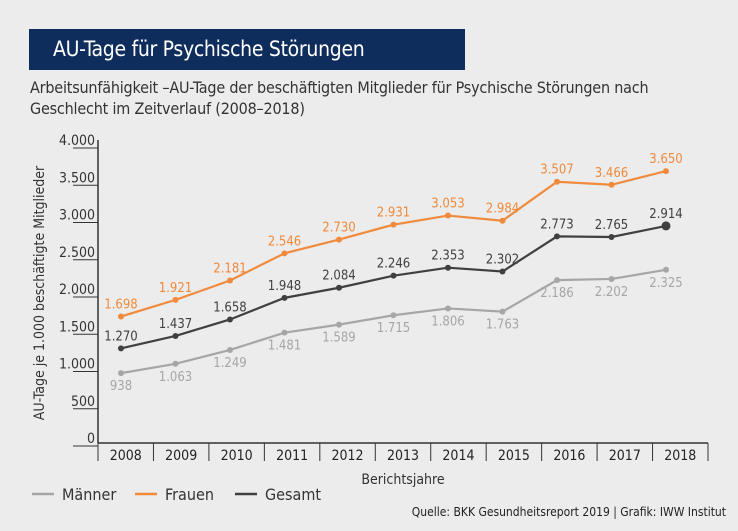 The width and height of the screenshot is (738, 531). What do you see at coordinates (403, 480) in the screenshot?
I see `x-axis-label: Berichtsjahre` at bounding box center [403, 480].